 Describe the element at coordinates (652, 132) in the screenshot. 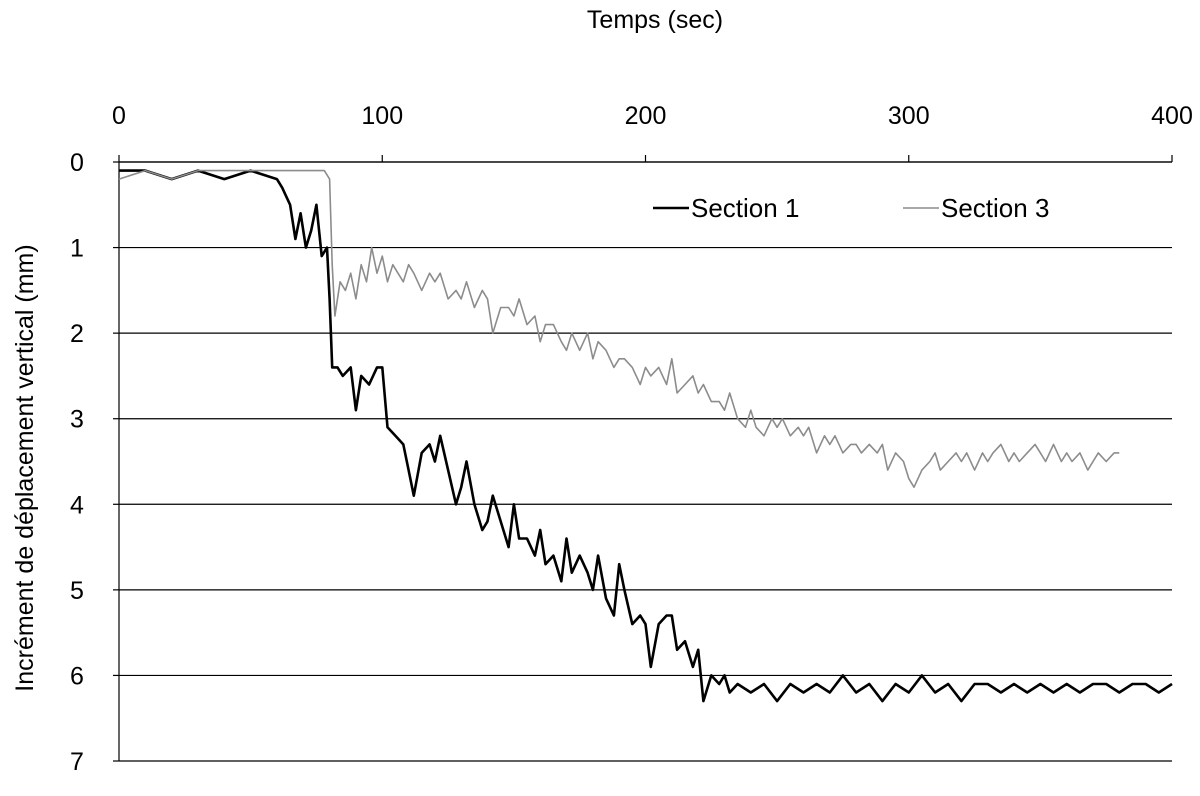

I see `x-axis-ticks: 0 100 200 300 400` at that location.